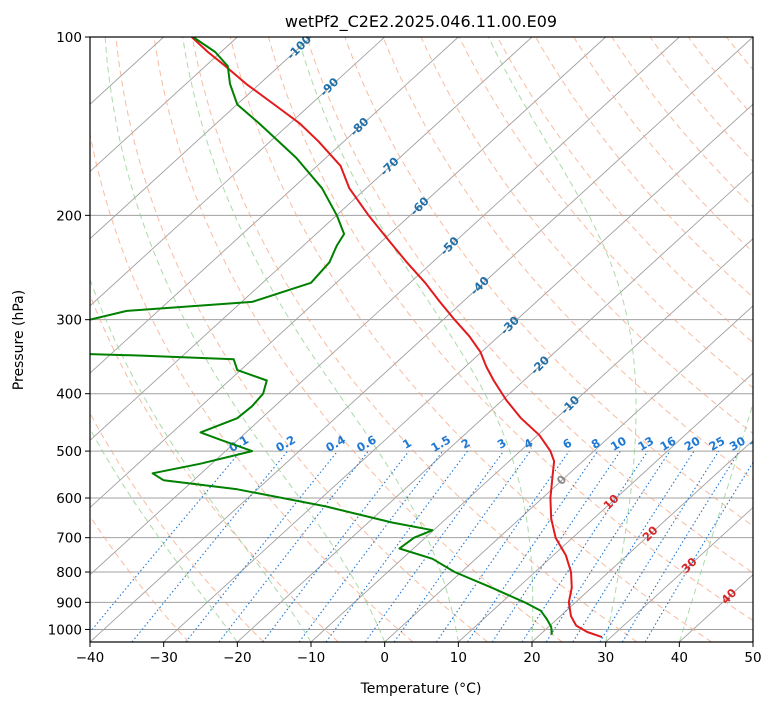  What do you see at coordinates (679, 658) in the screenshot?
I see `x-tick-label: 40` at bounding box center [679, 658].